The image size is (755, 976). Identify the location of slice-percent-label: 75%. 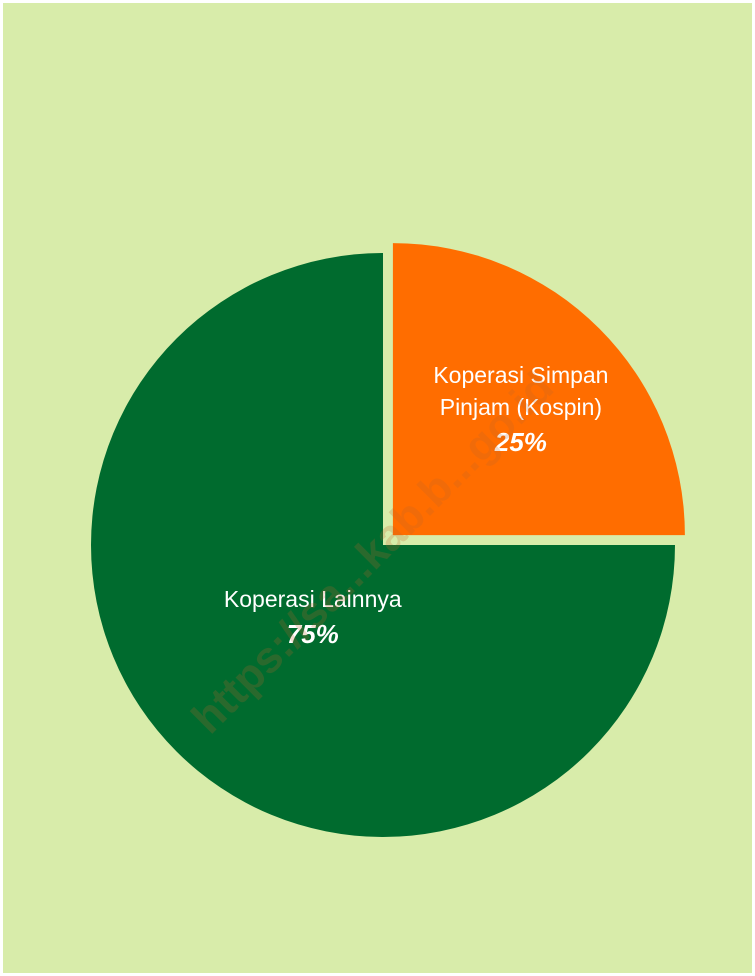
(313, 634).